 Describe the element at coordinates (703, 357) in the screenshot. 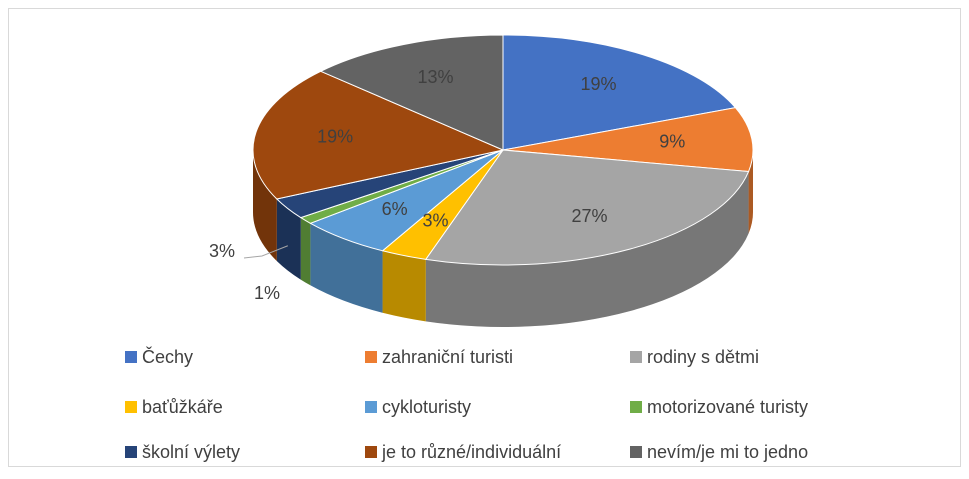

I see `legend-label: rodiny s dětmi` at that location.